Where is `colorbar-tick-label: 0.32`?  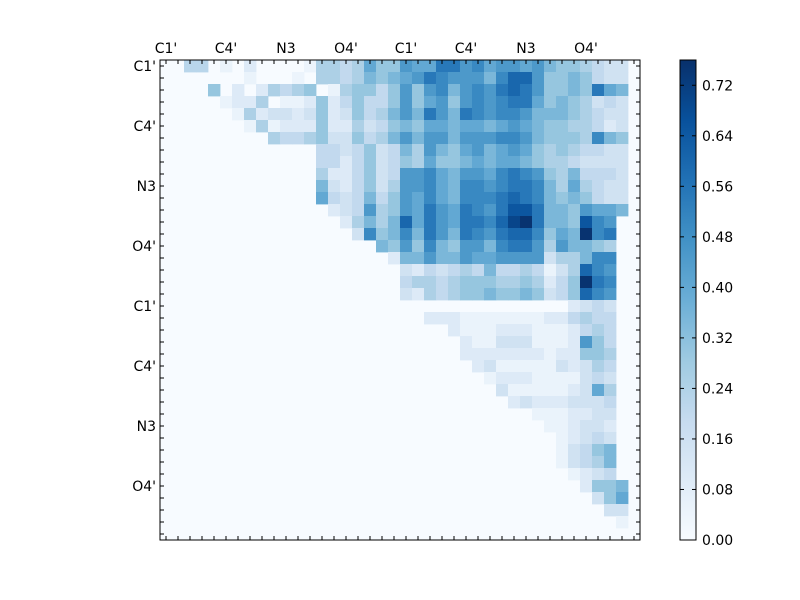 colorbar-tick-label: 0.32 is located at coordinates (717, 339).